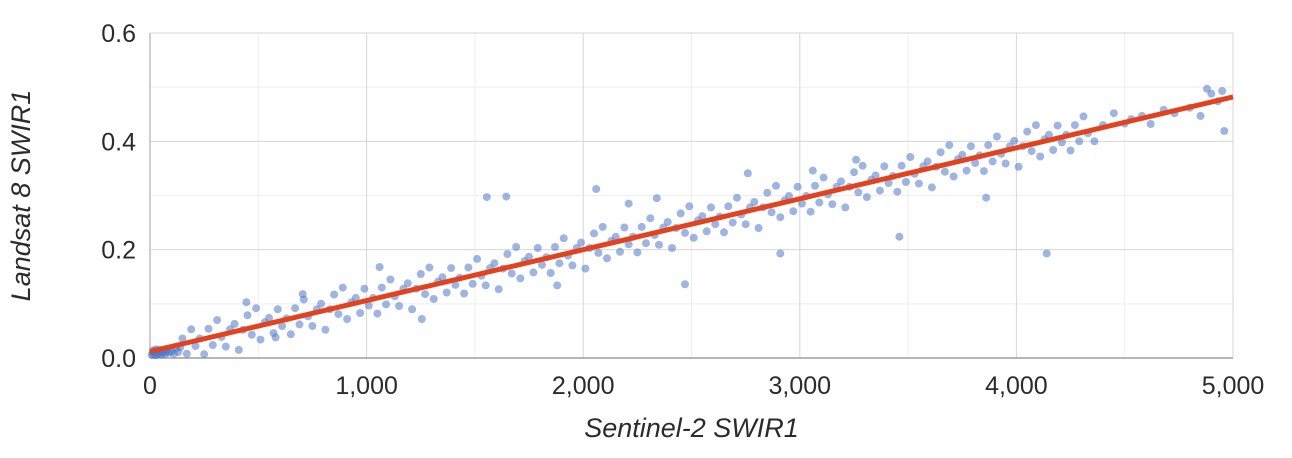 The image size is (1292, 458). I want to click on y-tick-label: 0.2, so click(118, 251).